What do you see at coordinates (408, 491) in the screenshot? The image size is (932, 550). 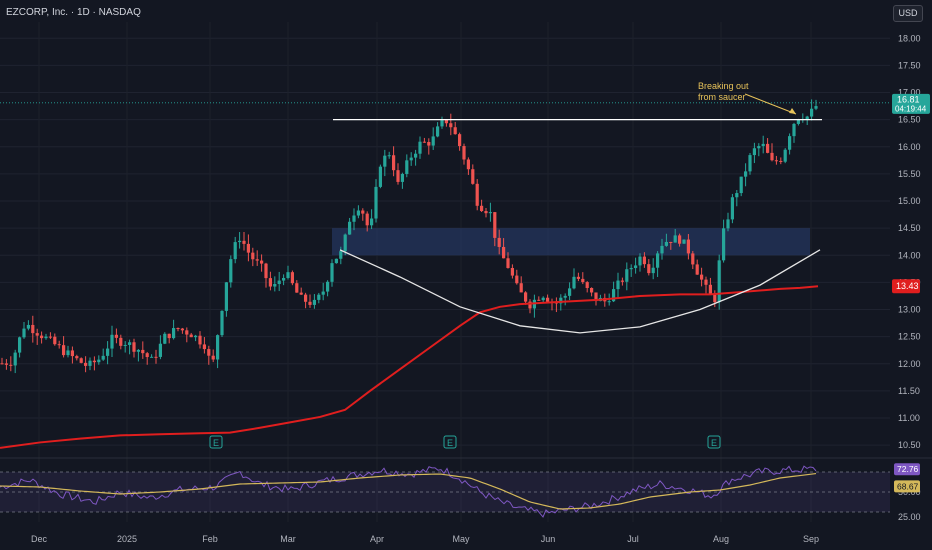 I see `rsi-ma-line` at bounding box center [408, 491].